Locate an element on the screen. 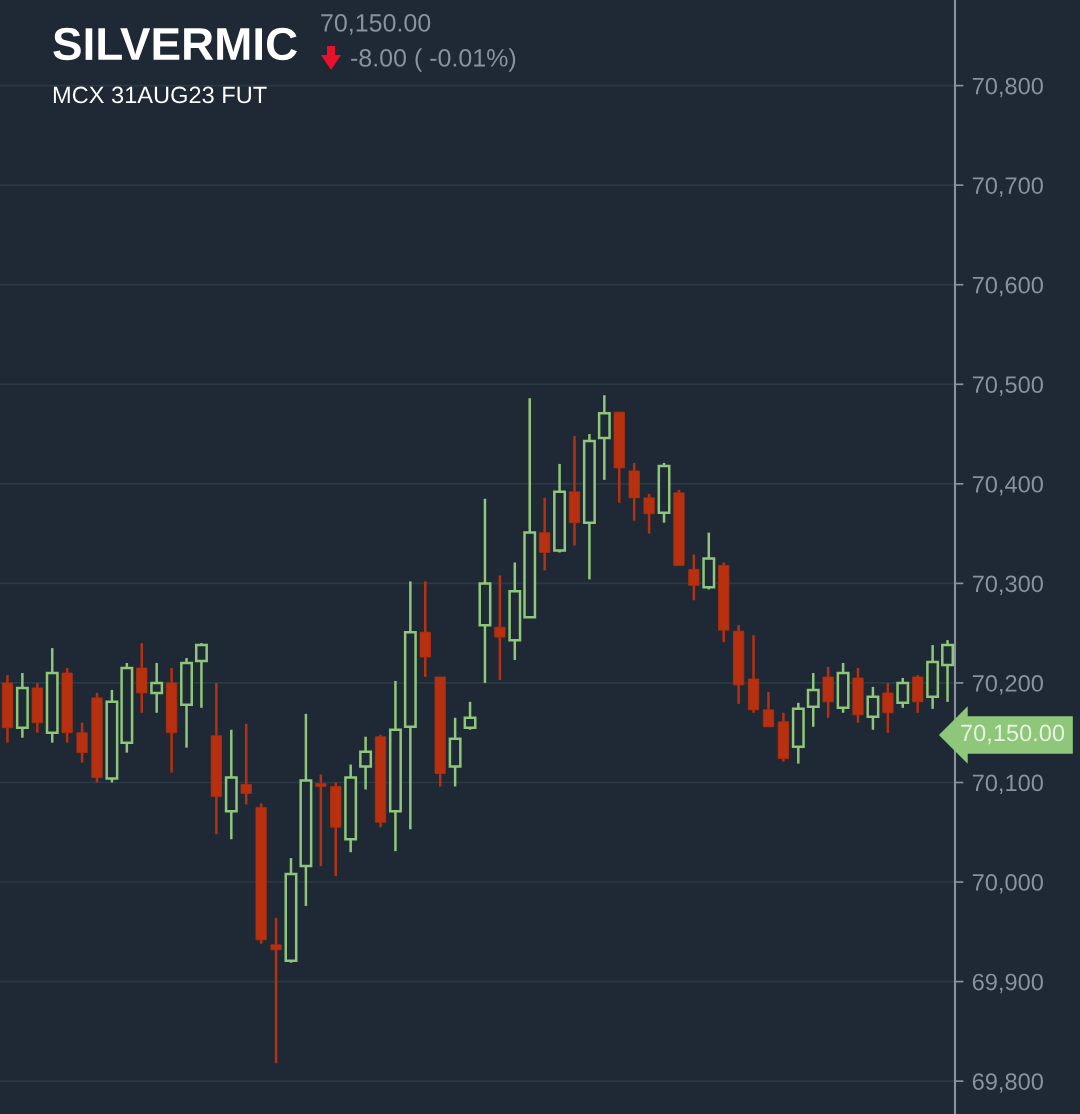 Image resolution: width=1080 pixels, height=1114 pixels. y-tick-label: 70,300 is located at coordinates (1007, 585).